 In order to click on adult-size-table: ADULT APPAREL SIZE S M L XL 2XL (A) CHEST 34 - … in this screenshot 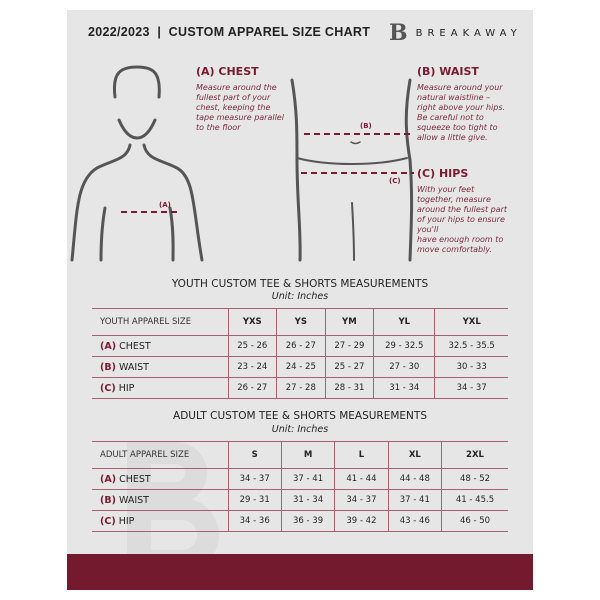, I will do `click(300, 486)`.